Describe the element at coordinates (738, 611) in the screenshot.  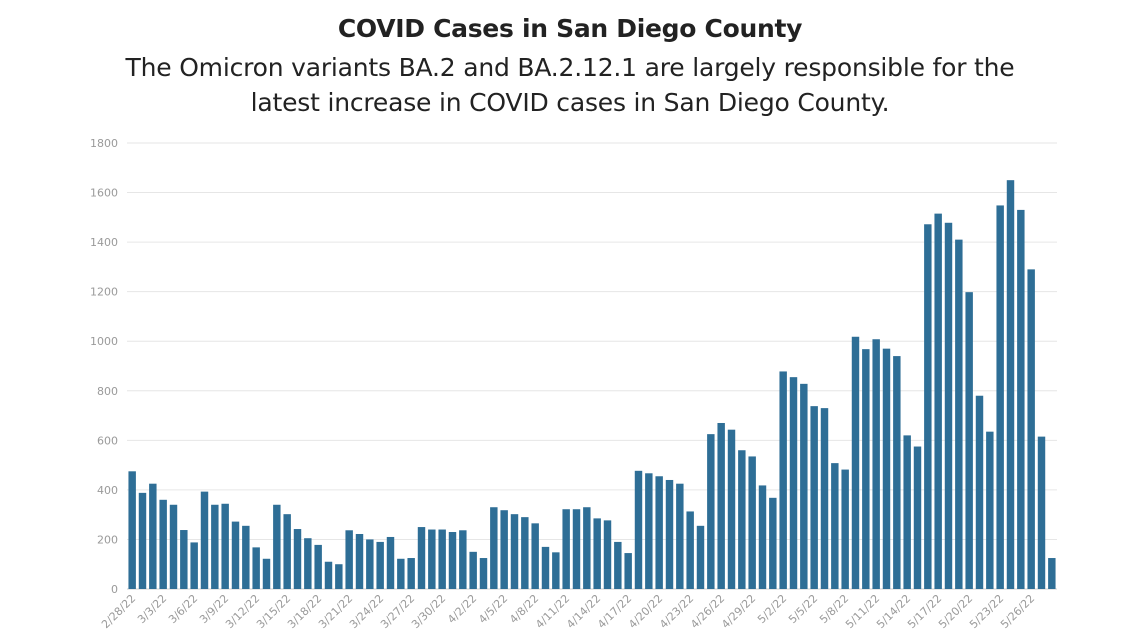
I see `x-tick-label: 4/29/22` at that location.